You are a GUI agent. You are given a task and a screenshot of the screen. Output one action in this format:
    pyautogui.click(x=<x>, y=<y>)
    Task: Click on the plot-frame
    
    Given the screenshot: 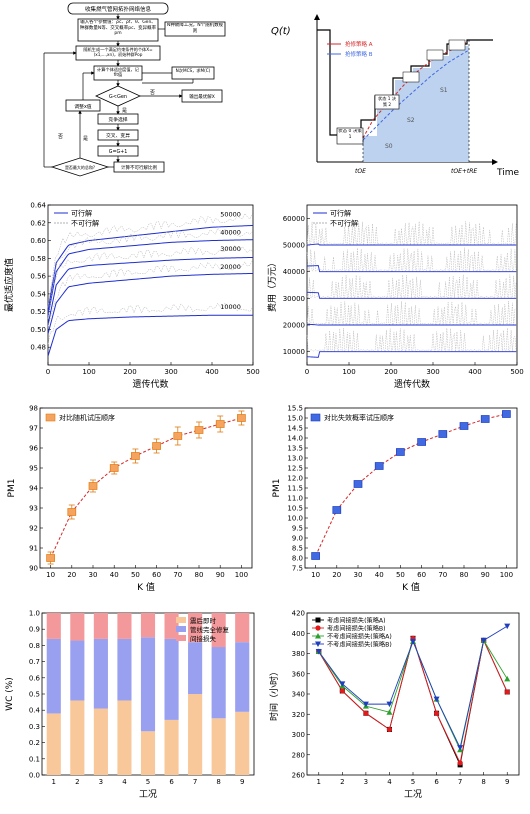 What is the action you would take?
    pyautogui.click(x=412, y=285)
    